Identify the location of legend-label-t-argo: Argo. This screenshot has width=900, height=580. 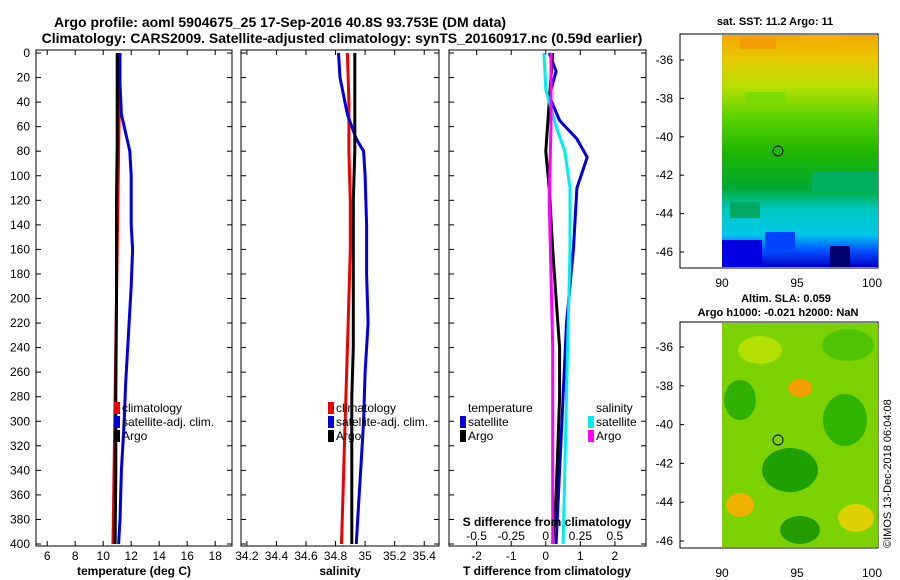
(481, 436).